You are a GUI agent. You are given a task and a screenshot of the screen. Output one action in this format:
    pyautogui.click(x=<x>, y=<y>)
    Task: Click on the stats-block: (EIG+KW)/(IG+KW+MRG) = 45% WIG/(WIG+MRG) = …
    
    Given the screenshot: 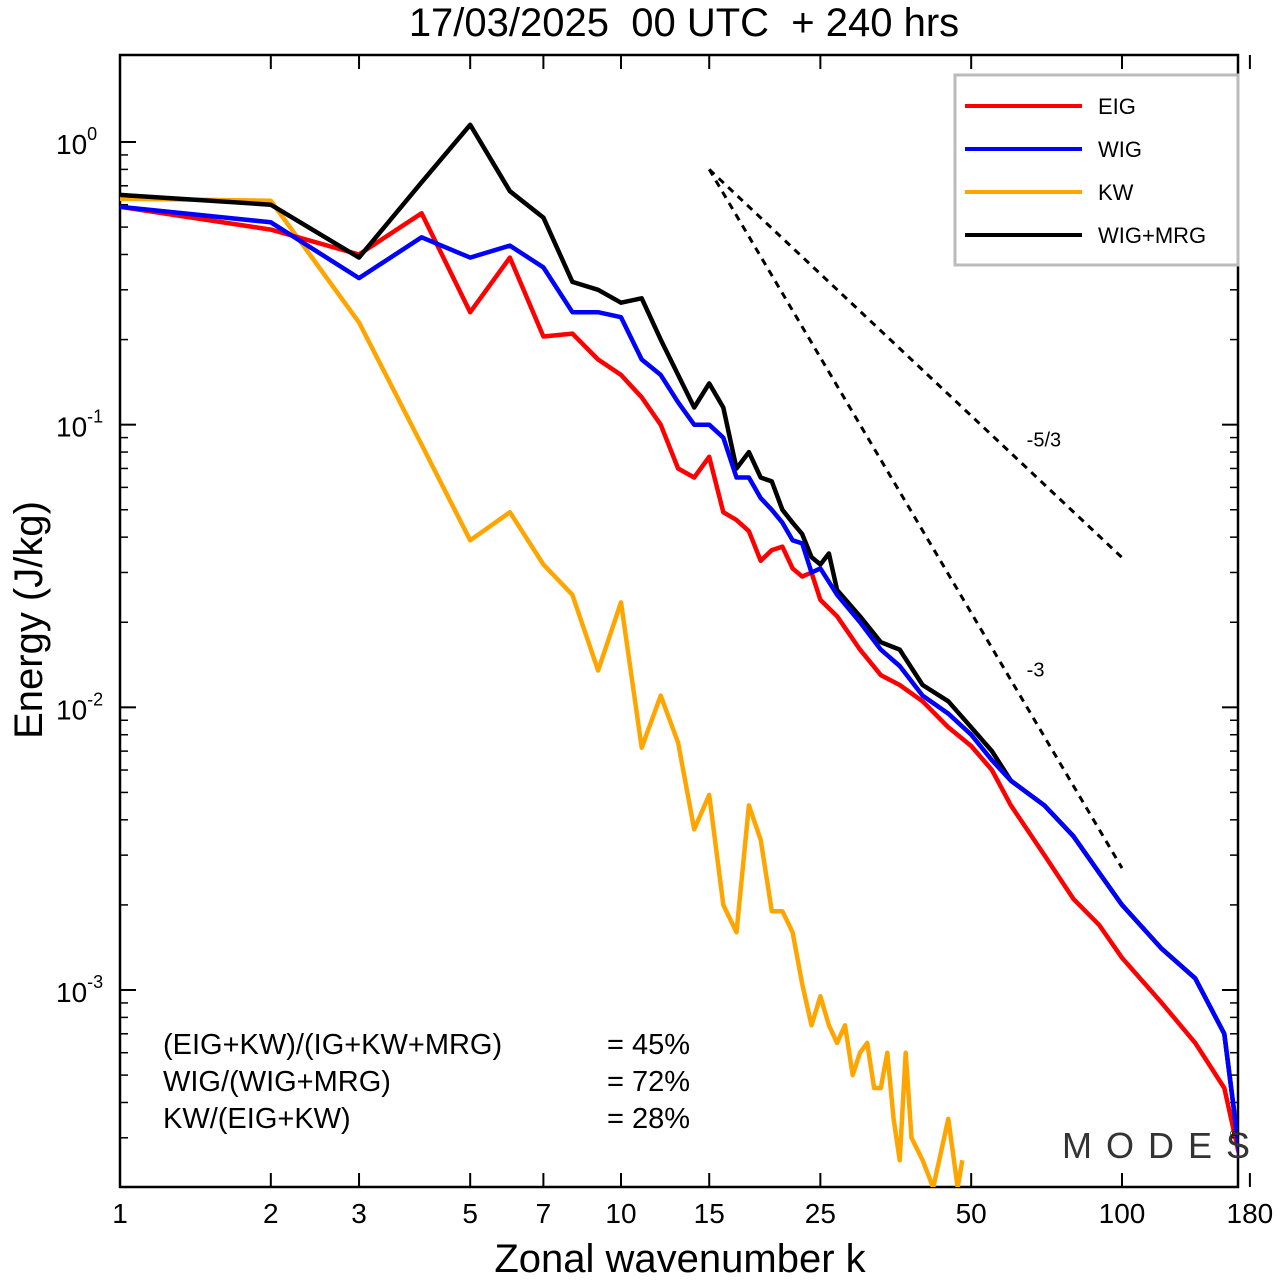 What is the action you would take?
    pyautogui.click(x=426, y=1082)
    